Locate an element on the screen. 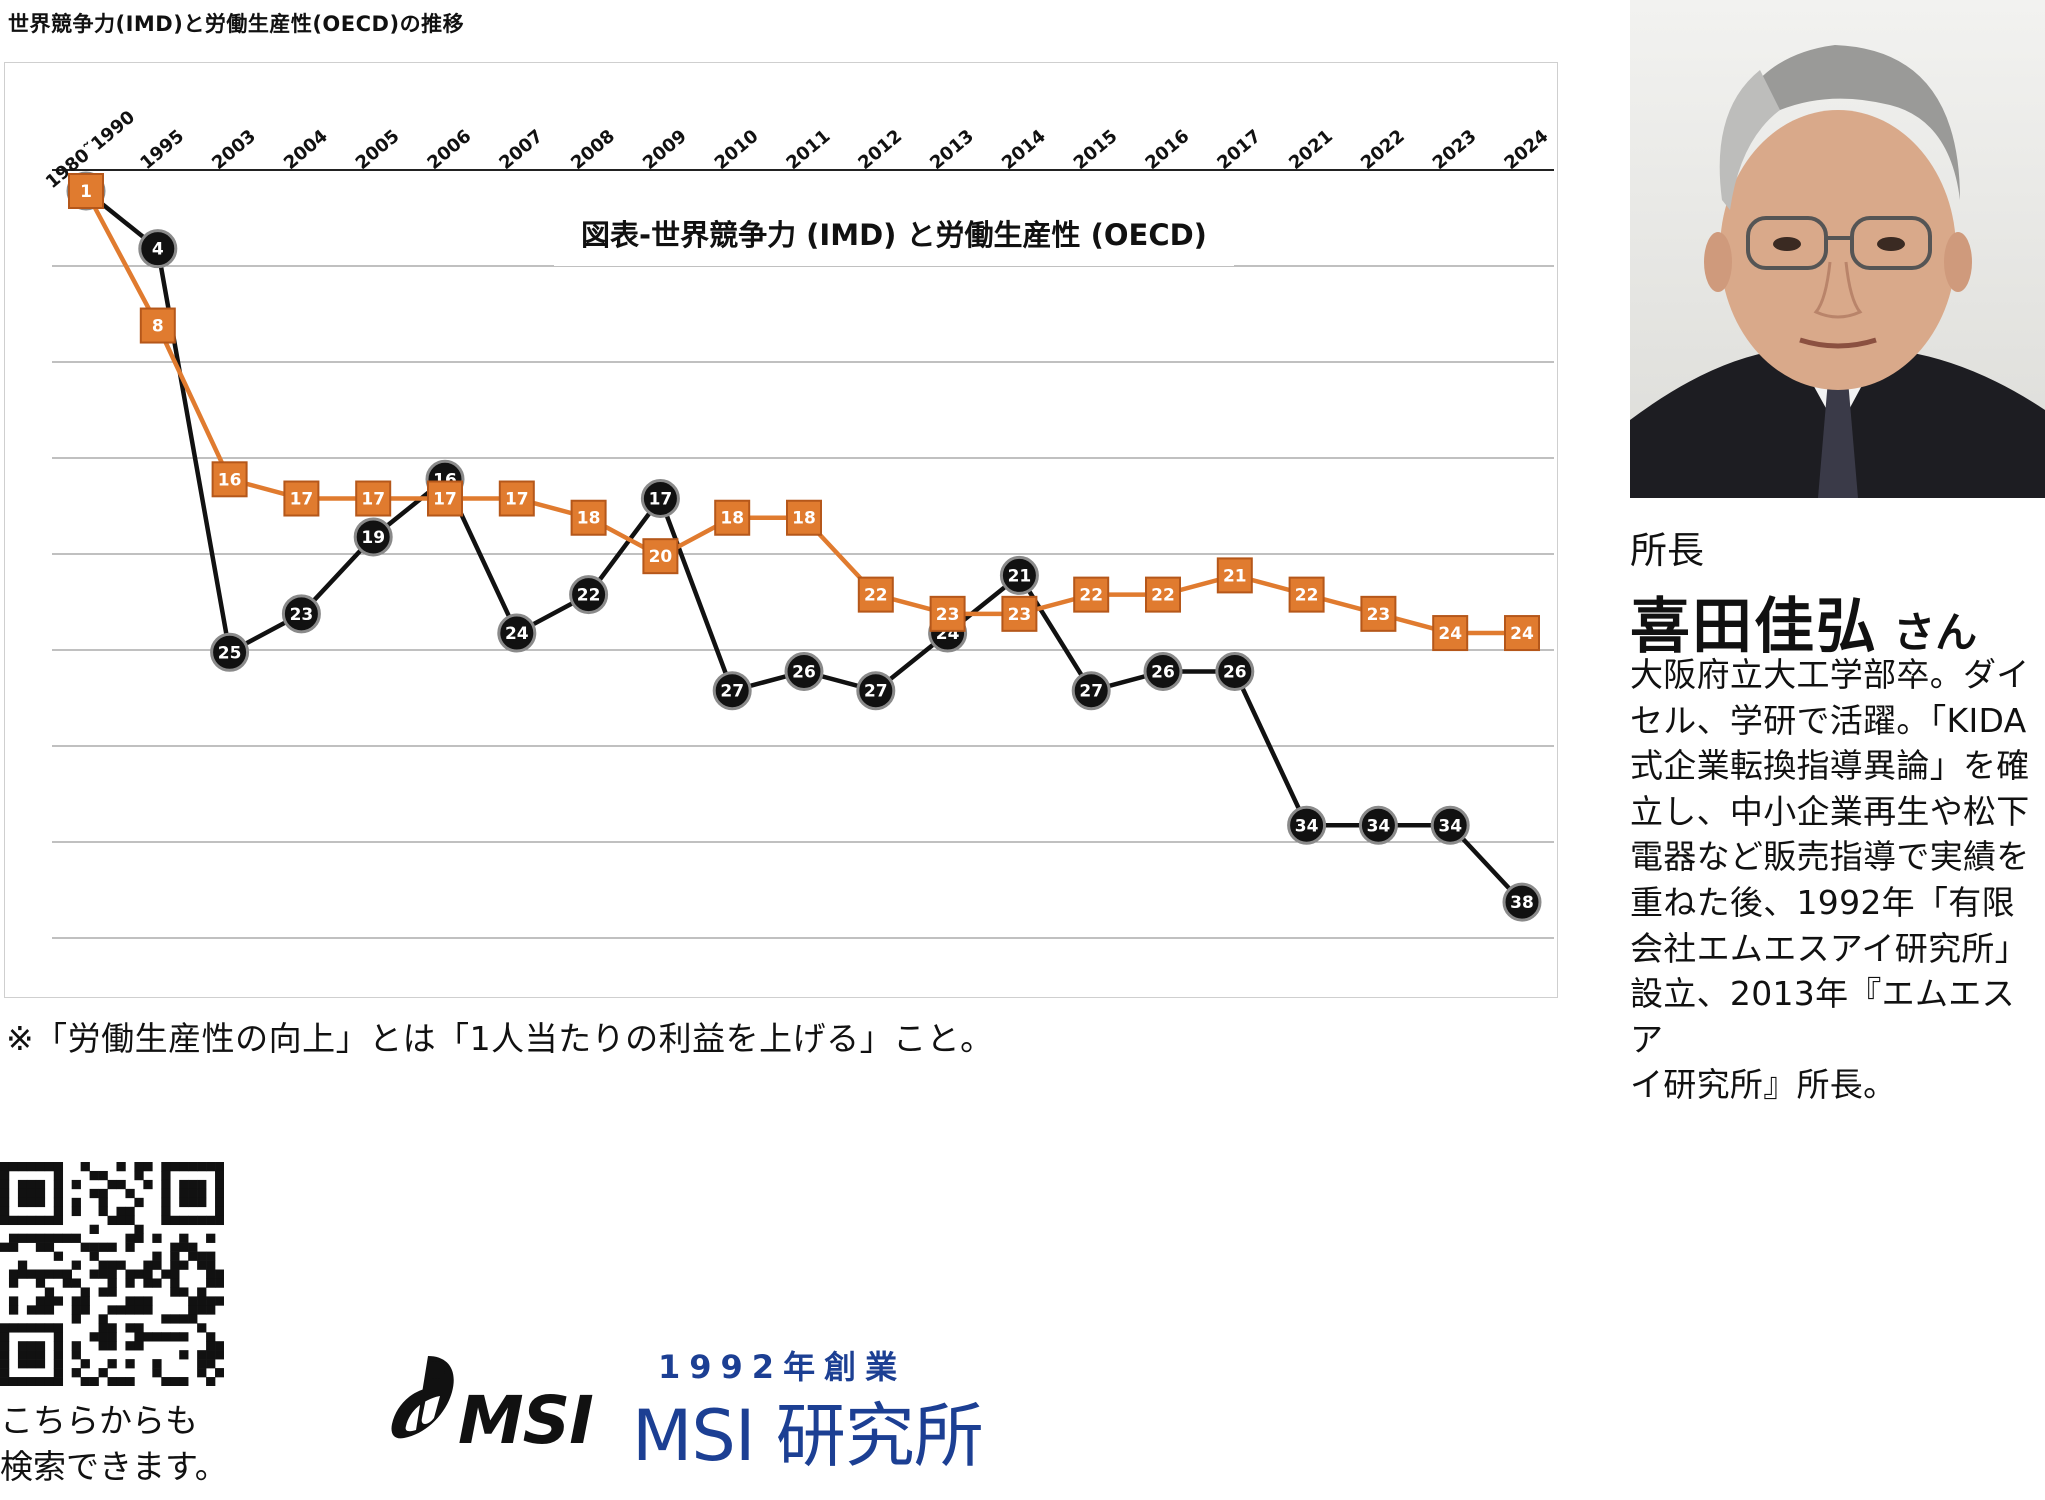 Image resolution: width=2045 pixels, height=1500 pixels. data-label: 24 is located at coordinates (1522, 634).